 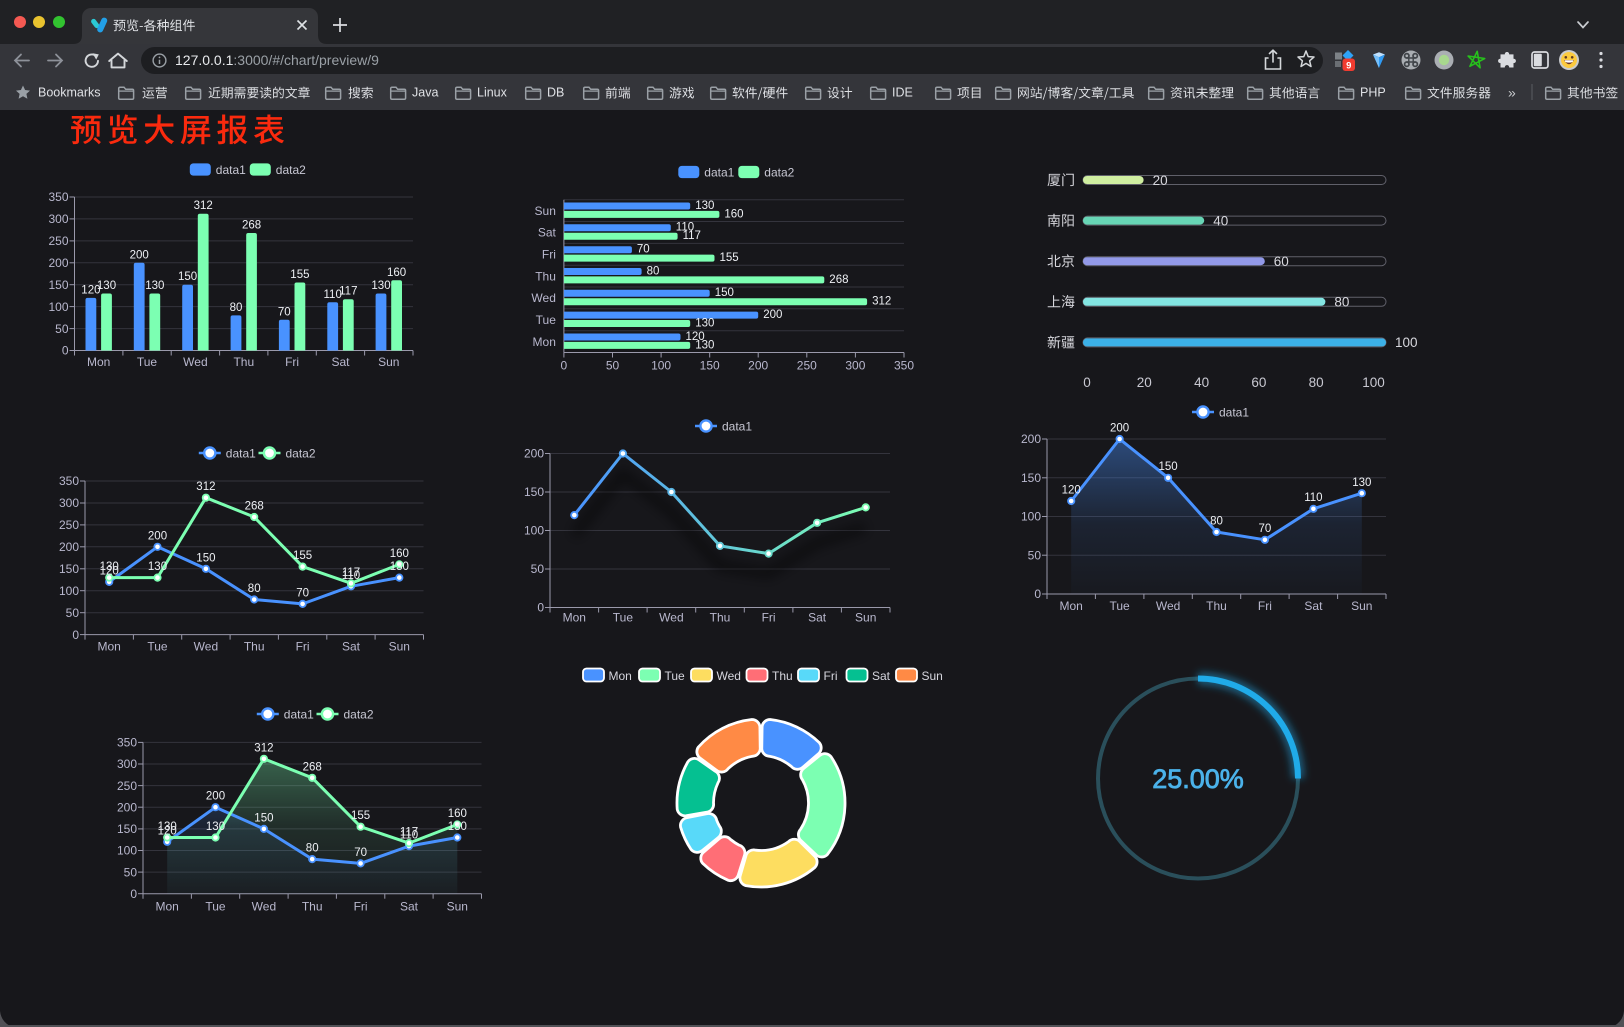 What do you see at coordinates (69, 93) in the screenshot?
I see `svg-text: Bookmarks` at bounding box center [69, 93].